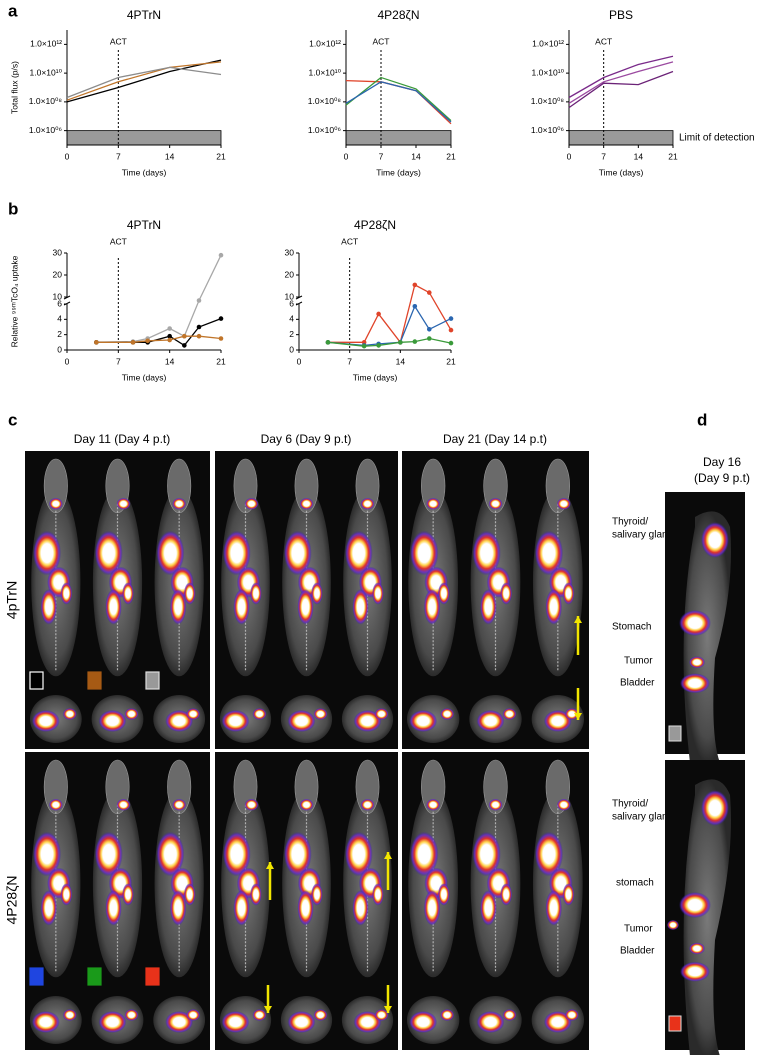 The width and height of the screenshot is (757, 1055). I want to click on organ-label: salivary glands, so click(645, 535).